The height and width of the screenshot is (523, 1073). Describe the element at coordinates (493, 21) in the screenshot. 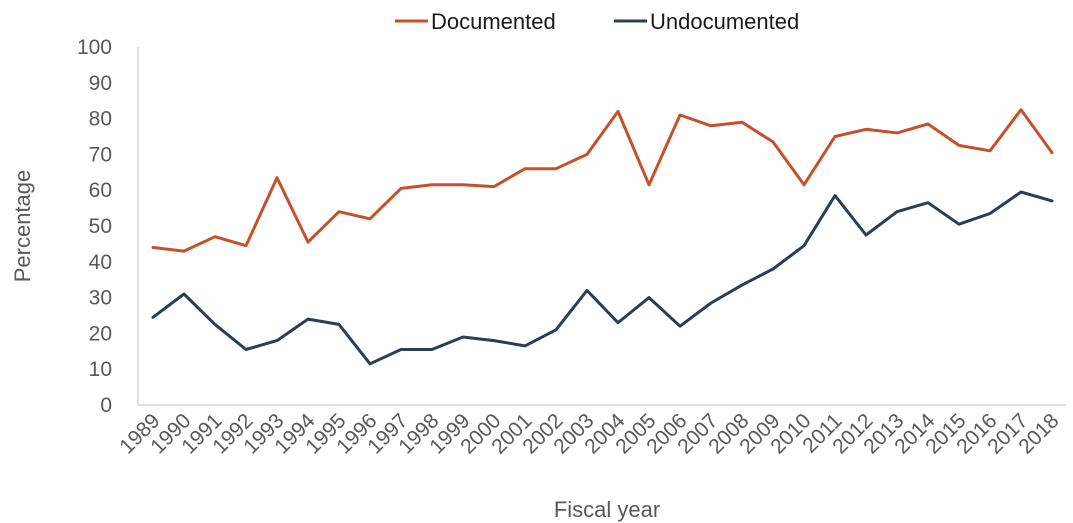

I see `legend-label-documented: Documented` at that location.